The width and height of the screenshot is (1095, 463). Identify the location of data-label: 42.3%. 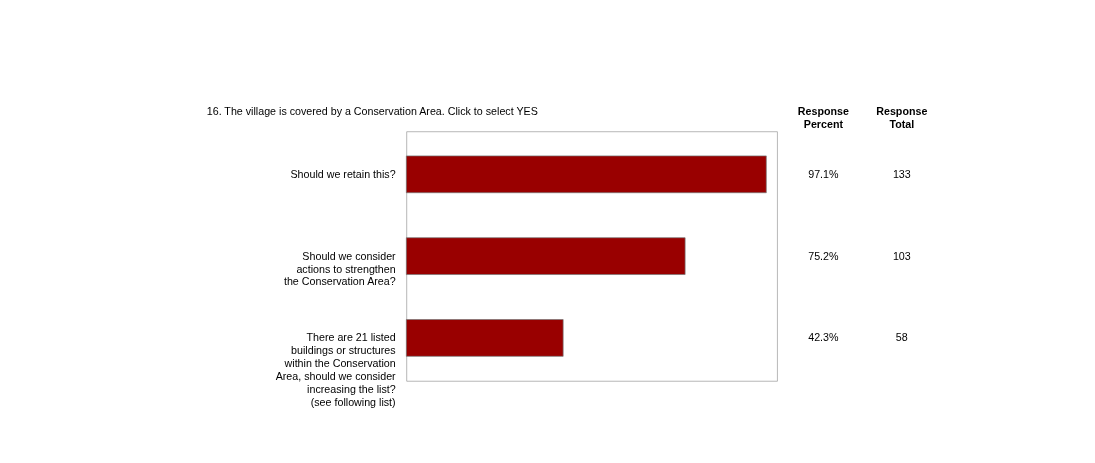
(824, 337).